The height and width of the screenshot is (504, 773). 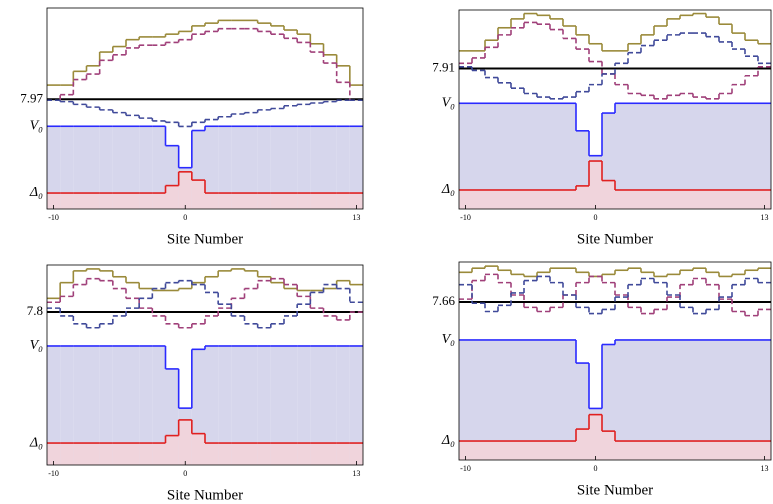 What do you see at coordinates (37, 345) in the screenshot?
I see `y-tick-label: V₀` at bounding box center [37, 345].